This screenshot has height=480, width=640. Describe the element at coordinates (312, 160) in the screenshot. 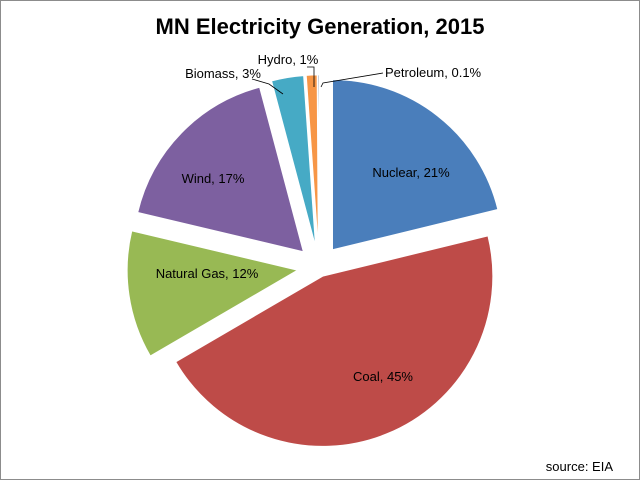

I see `pie-slice-hydro` at that location.